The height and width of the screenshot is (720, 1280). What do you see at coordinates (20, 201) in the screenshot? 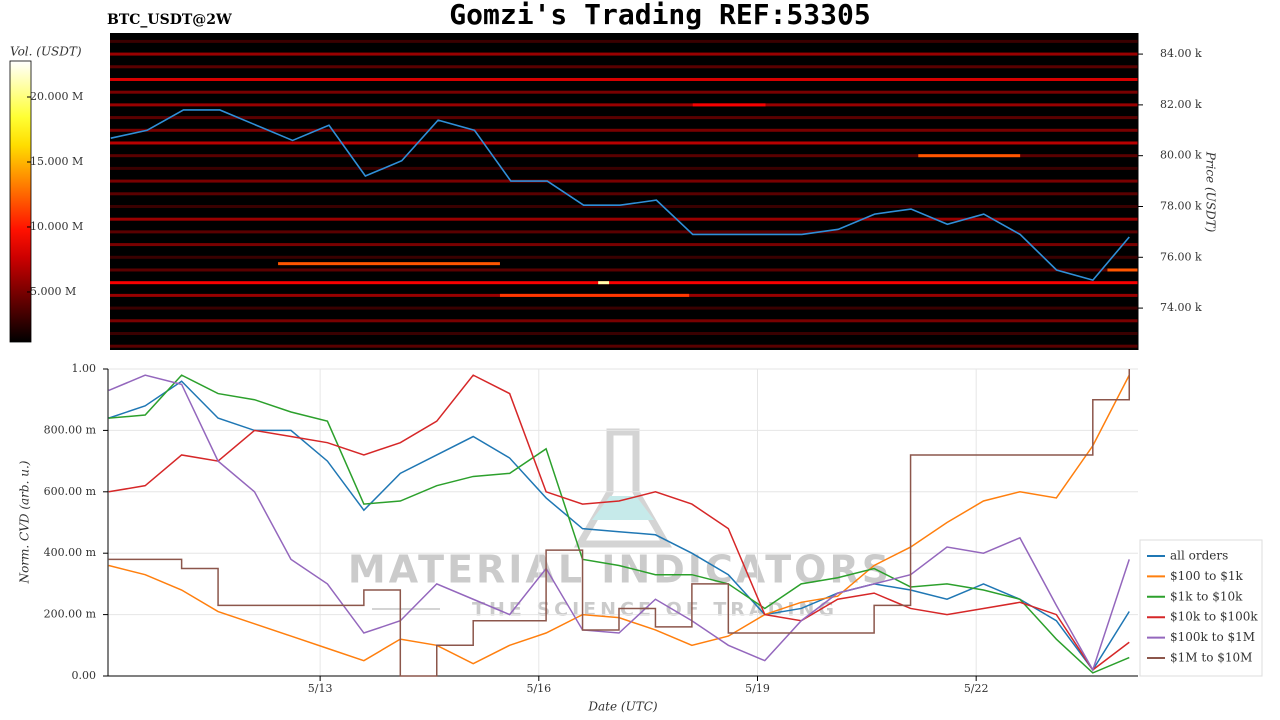
I see `colorbar` at bounding box center [20, 201].